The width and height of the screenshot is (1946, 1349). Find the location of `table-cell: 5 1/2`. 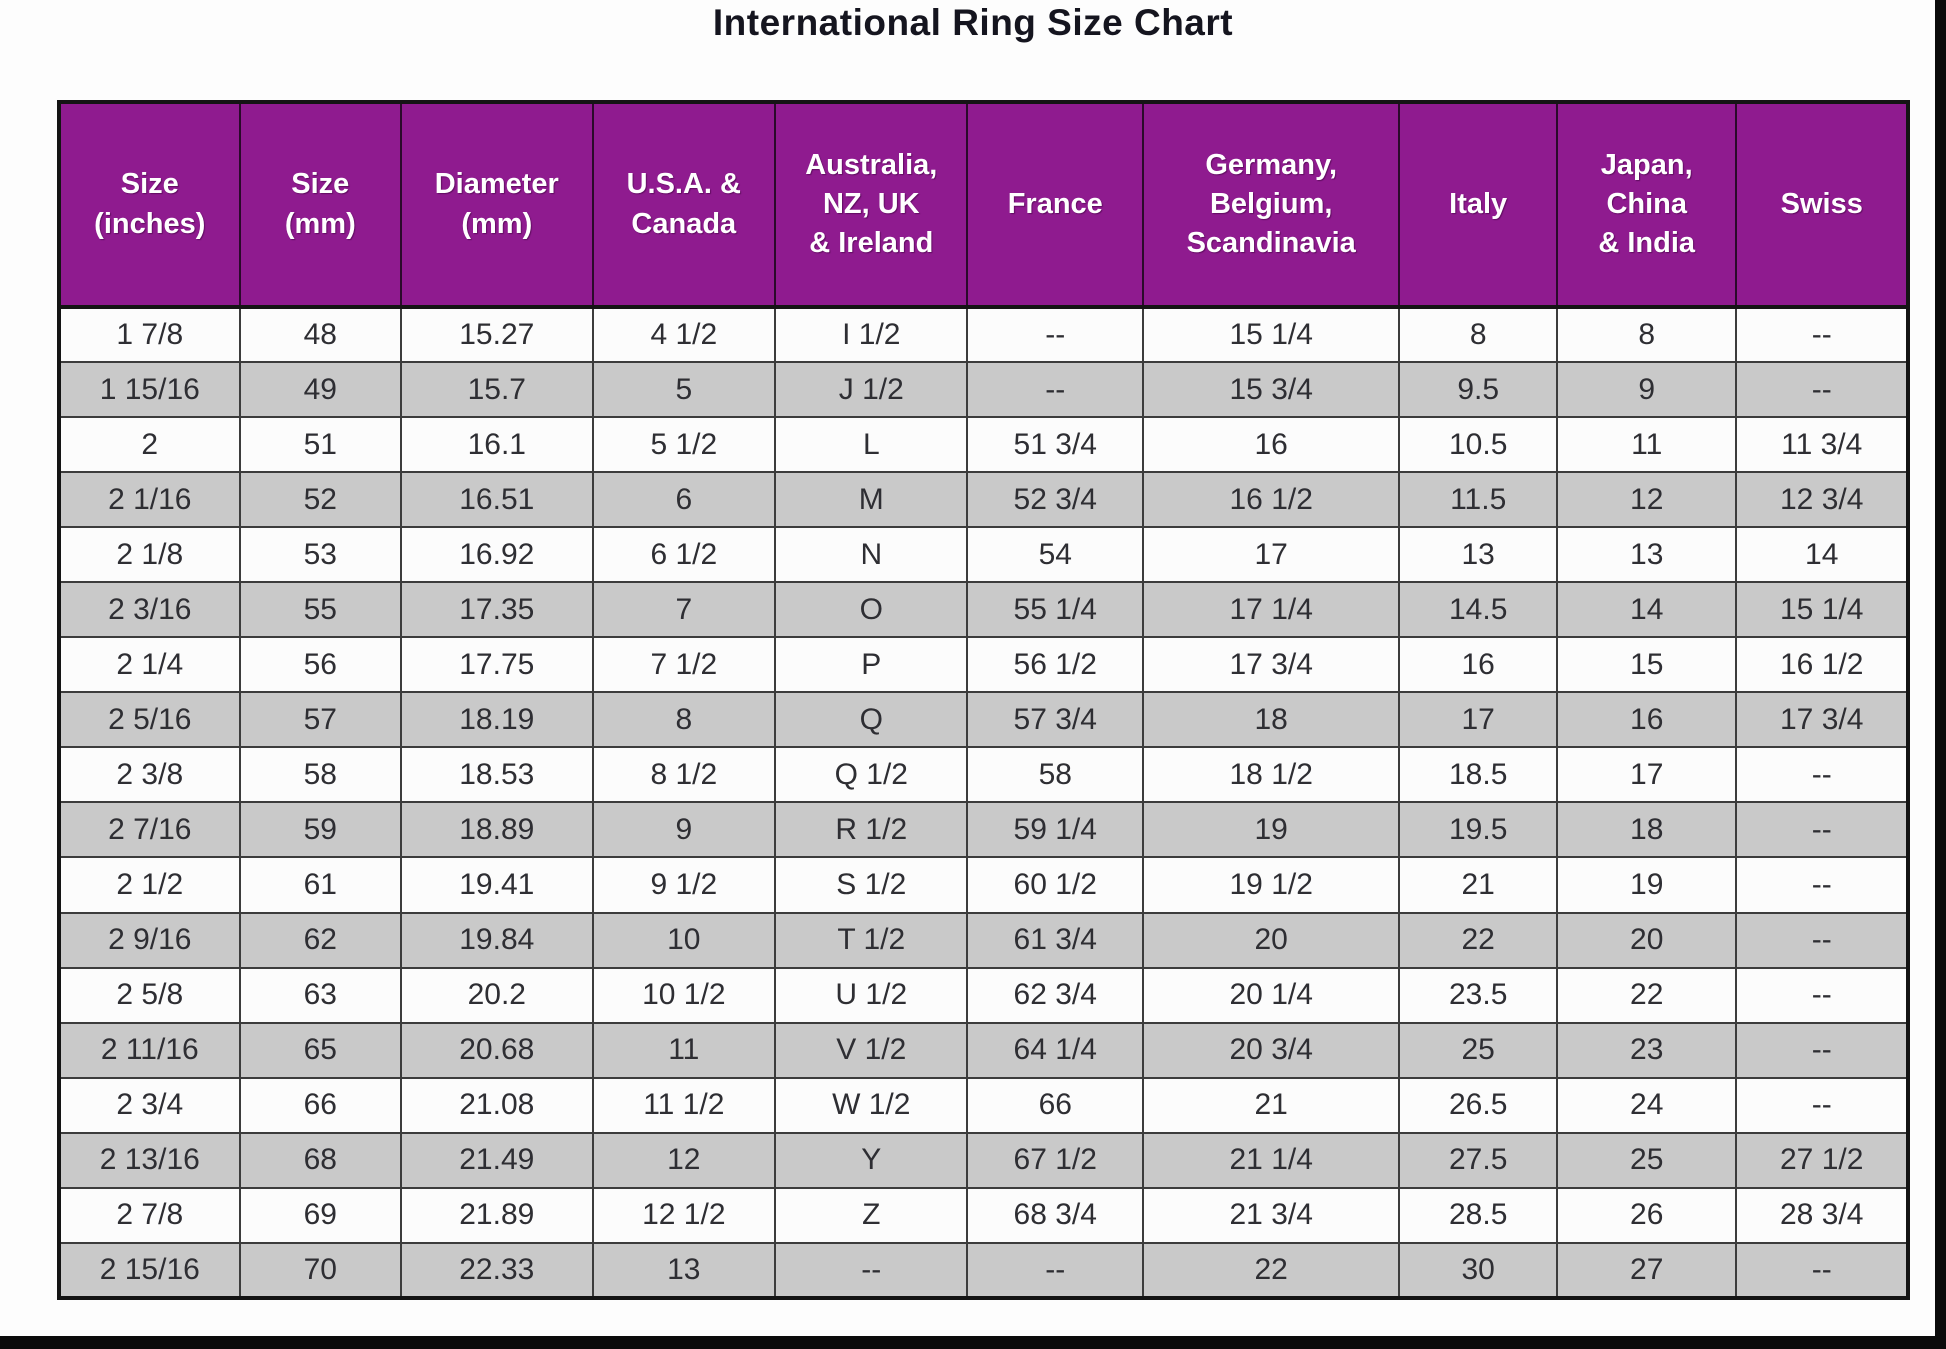

table-cell: 5 1/2 is located at coordinates (684, 445).